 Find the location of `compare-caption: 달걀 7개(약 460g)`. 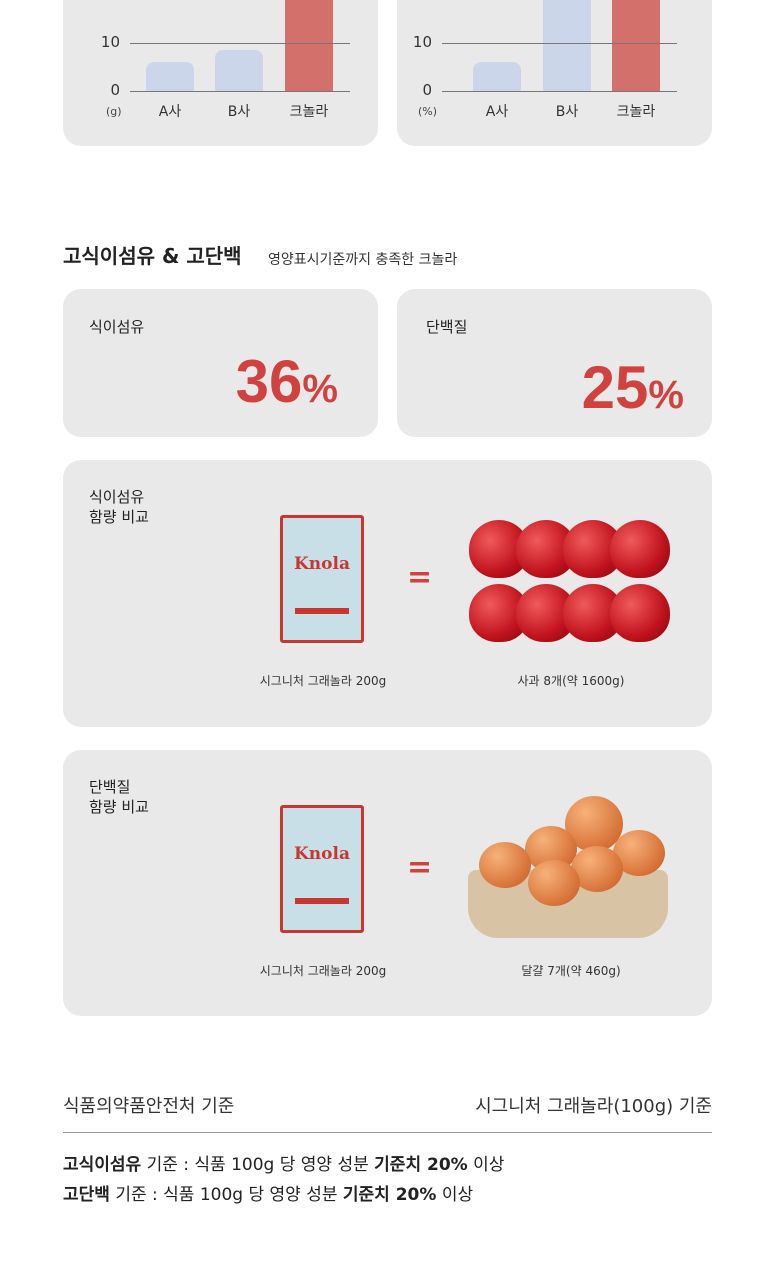

compare-caption: 달걀 7개(약 460g) is located at coordinates (571, 971).